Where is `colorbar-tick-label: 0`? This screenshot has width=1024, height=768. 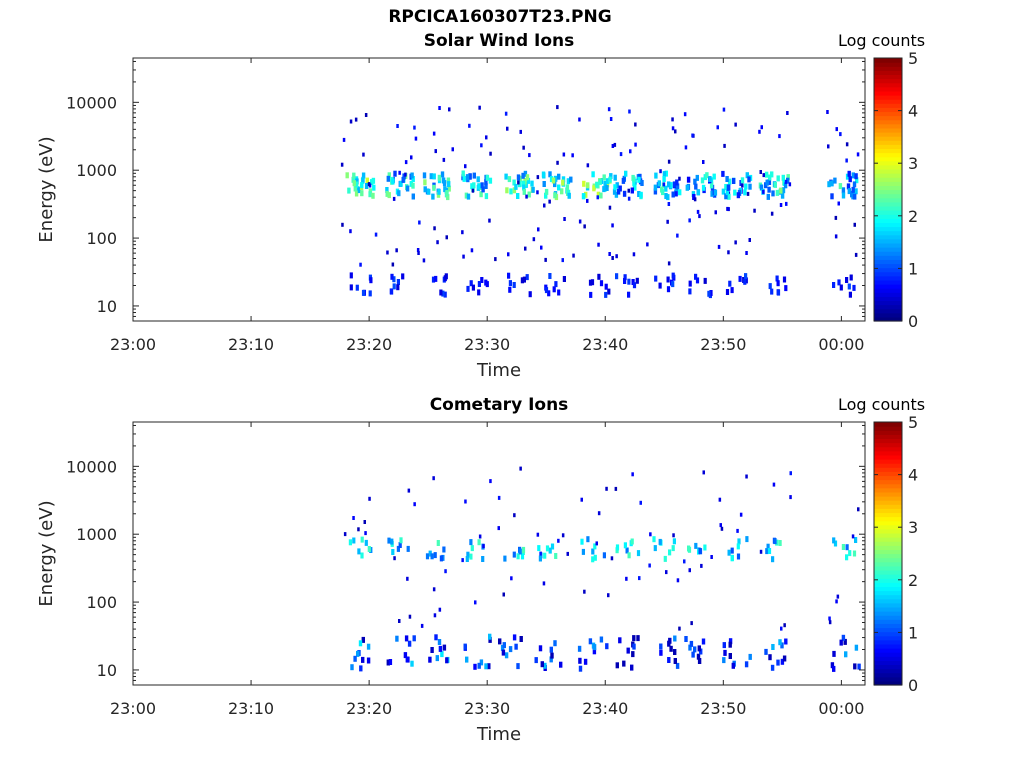 colorbar-tick-label: 0 is located at coordinates (913, 685).